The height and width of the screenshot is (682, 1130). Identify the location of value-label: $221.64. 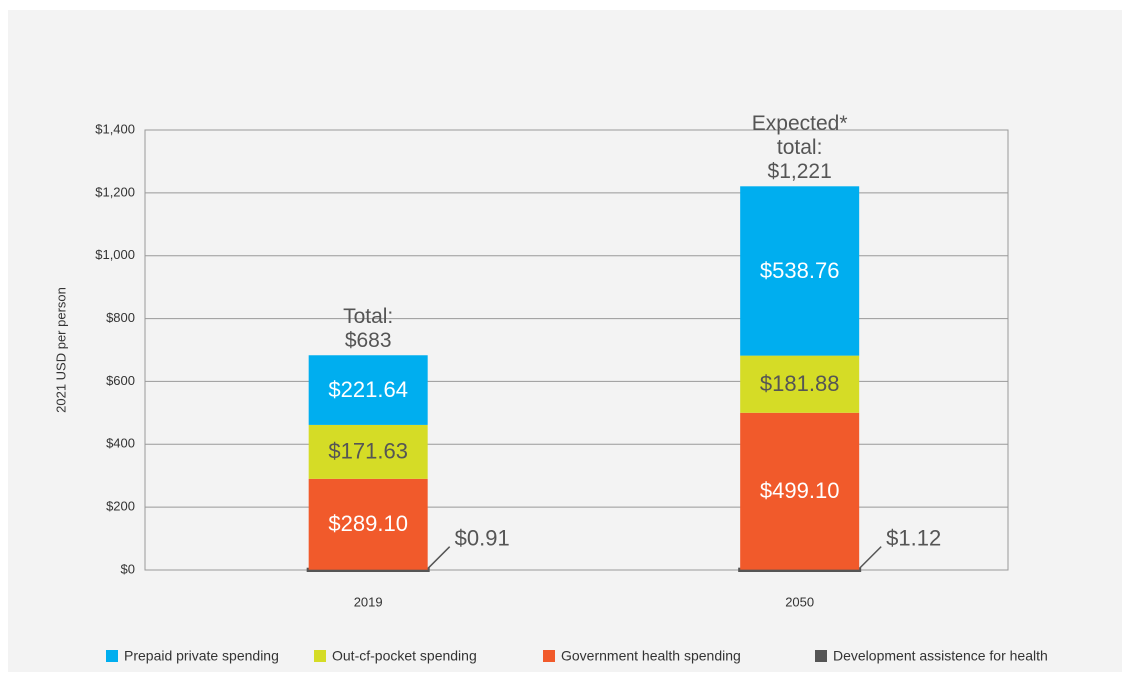
(368, 389).